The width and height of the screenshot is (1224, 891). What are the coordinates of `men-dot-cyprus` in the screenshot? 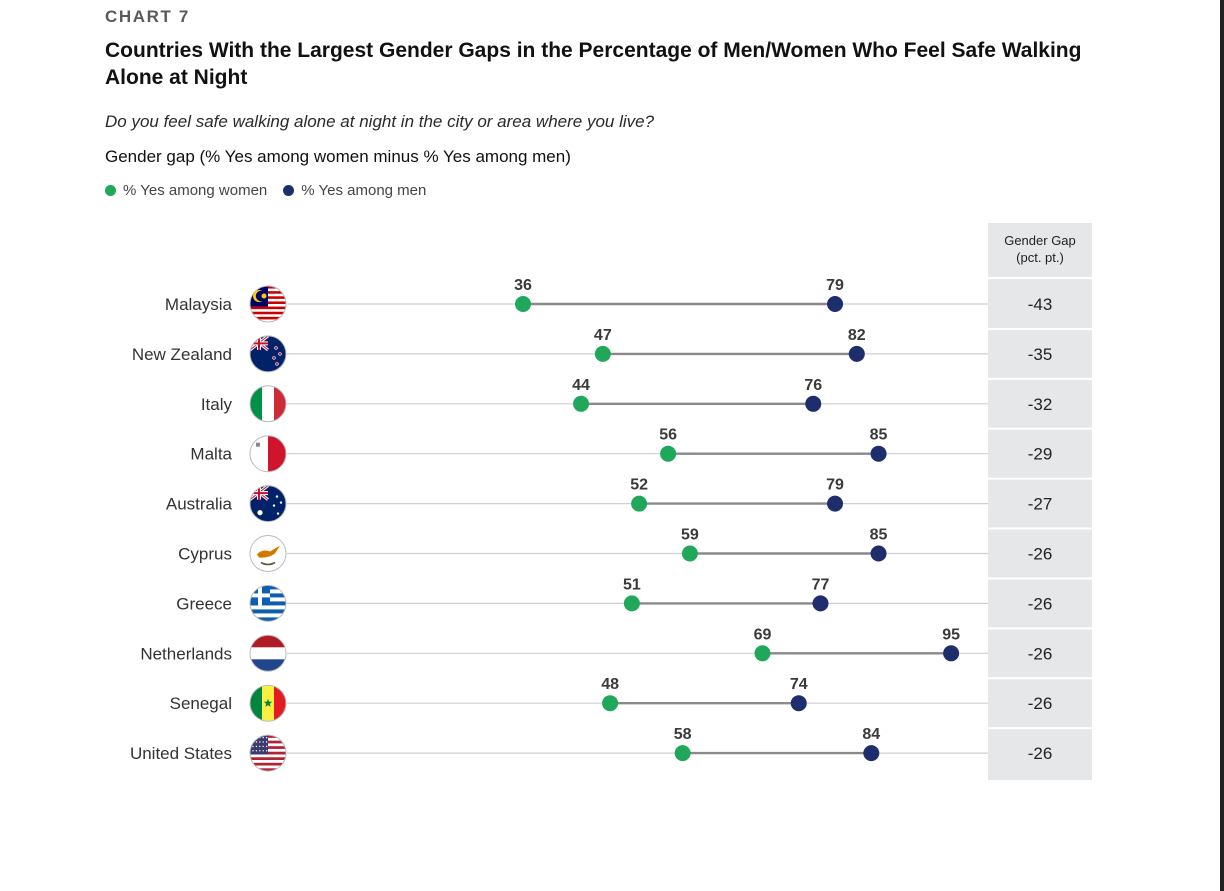 It's located at (878, 553).